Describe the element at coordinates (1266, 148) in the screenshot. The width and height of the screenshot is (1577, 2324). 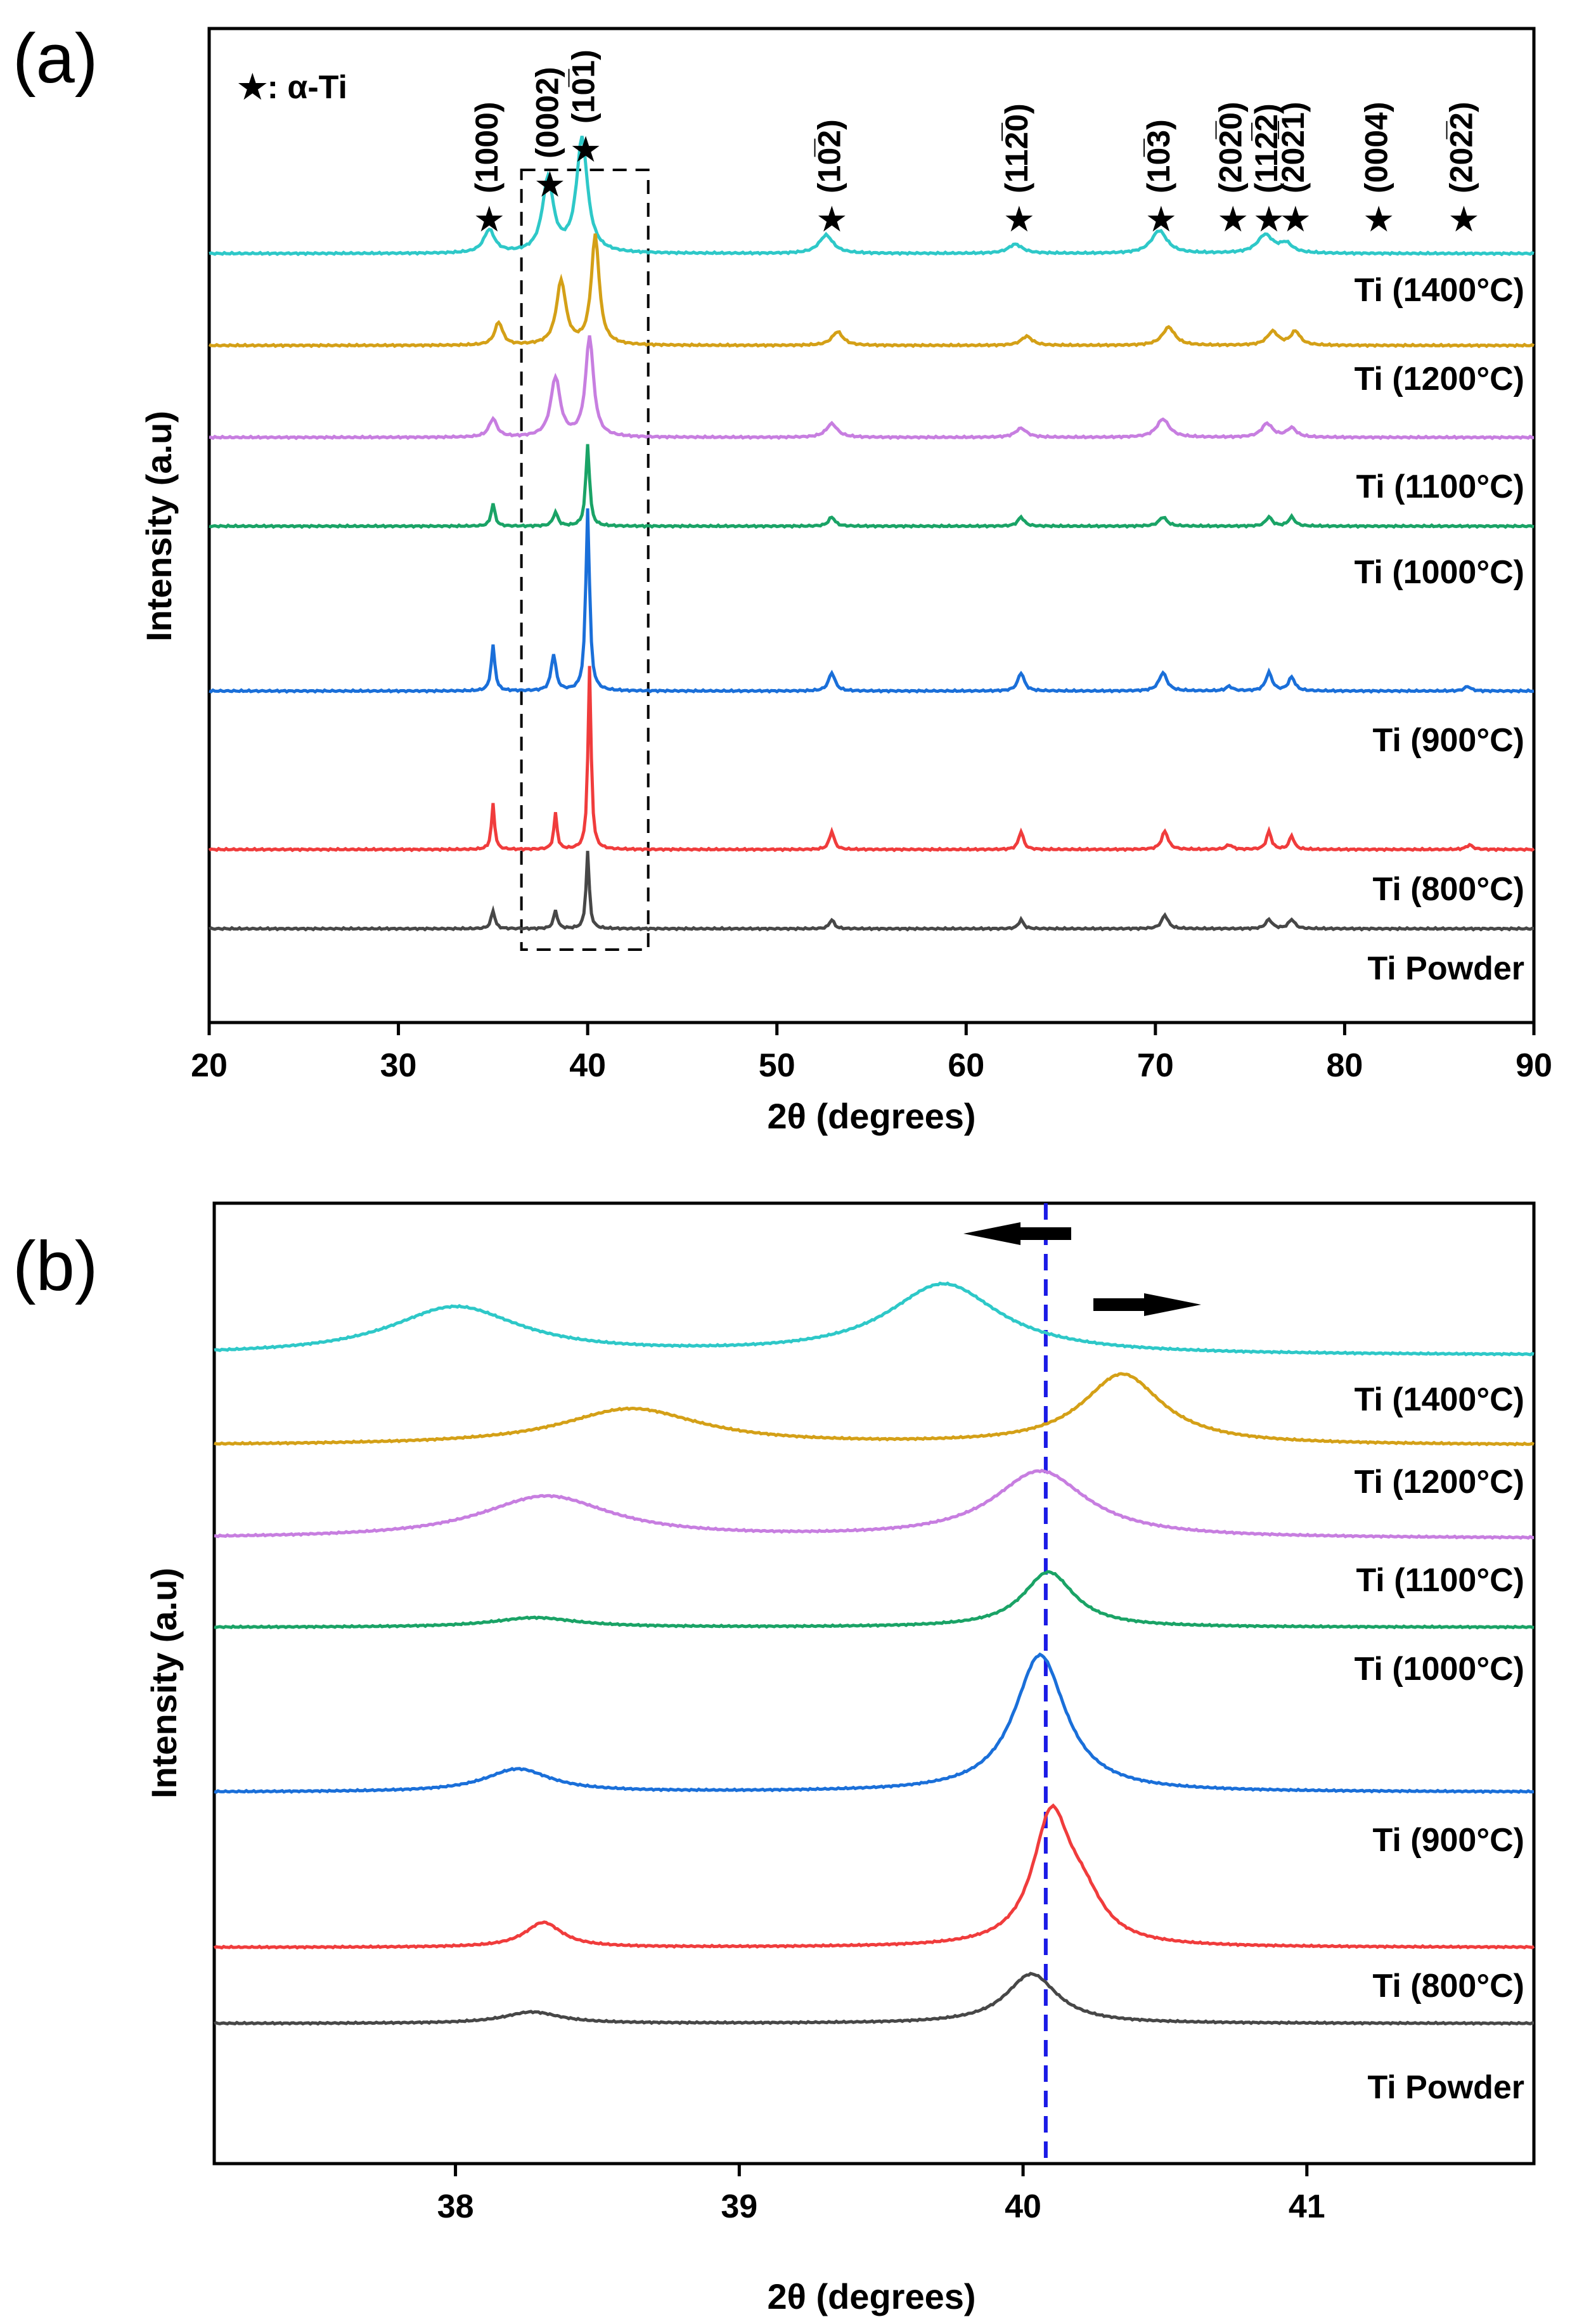
I see `reflection-label-7: (112̅2)` at that location.